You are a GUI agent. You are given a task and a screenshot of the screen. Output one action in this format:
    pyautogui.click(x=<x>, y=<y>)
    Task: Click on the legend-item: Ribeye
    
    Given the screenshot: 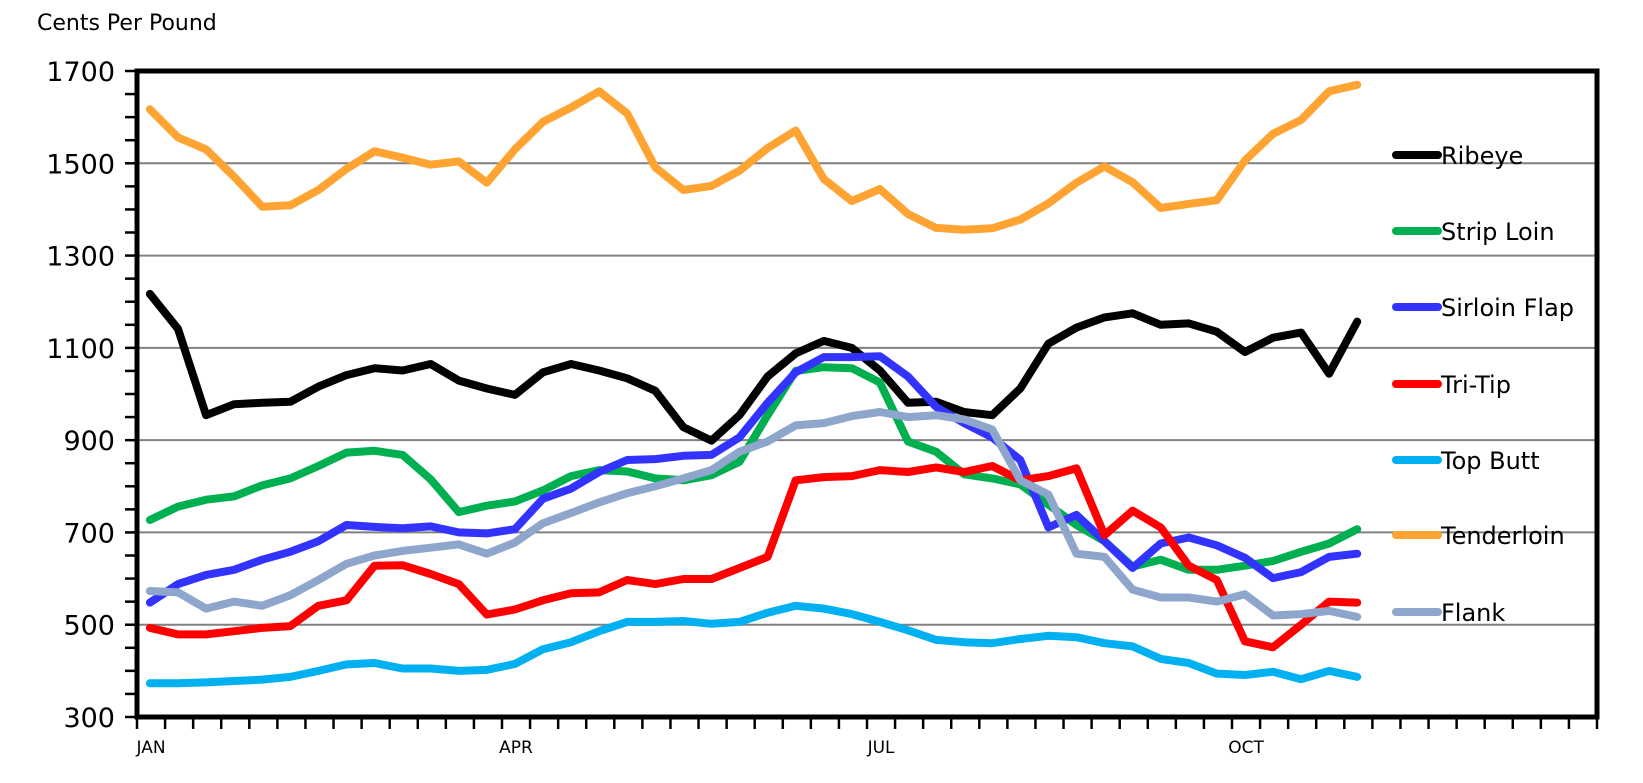 What is the action you would take?
    pyautogui.click(x=1457, y=156)
    